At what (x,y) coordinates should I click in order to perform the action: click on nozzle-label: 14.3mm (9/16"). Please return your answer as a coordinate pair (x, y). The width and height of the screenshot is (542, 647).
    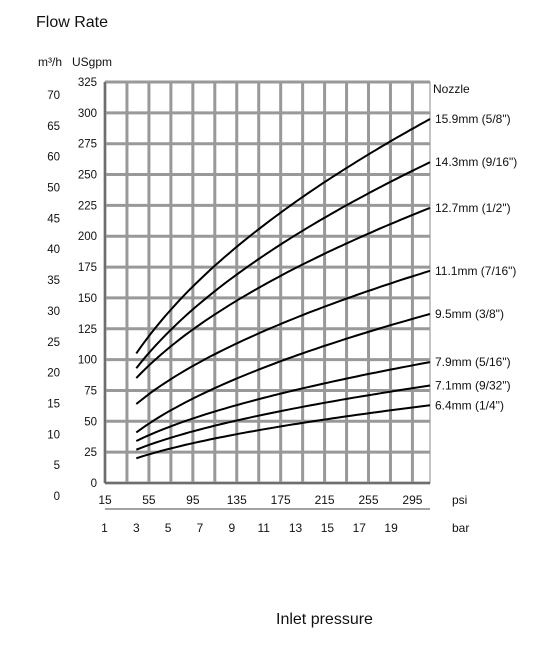
    Looking at the image, I should click on (476, 162).